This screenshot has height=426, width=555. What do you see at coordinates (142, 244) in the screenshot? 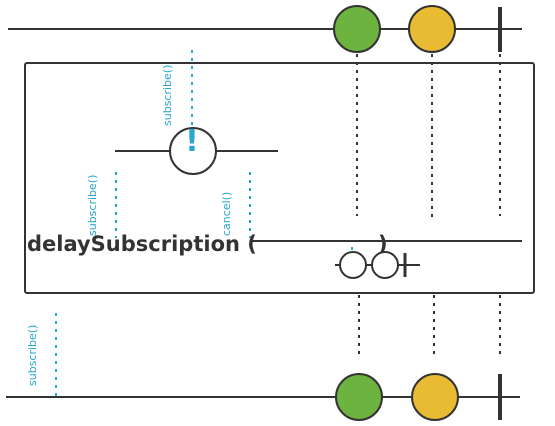
I see `operator-name: delaySubscription (` at bounding box center [142, 244].